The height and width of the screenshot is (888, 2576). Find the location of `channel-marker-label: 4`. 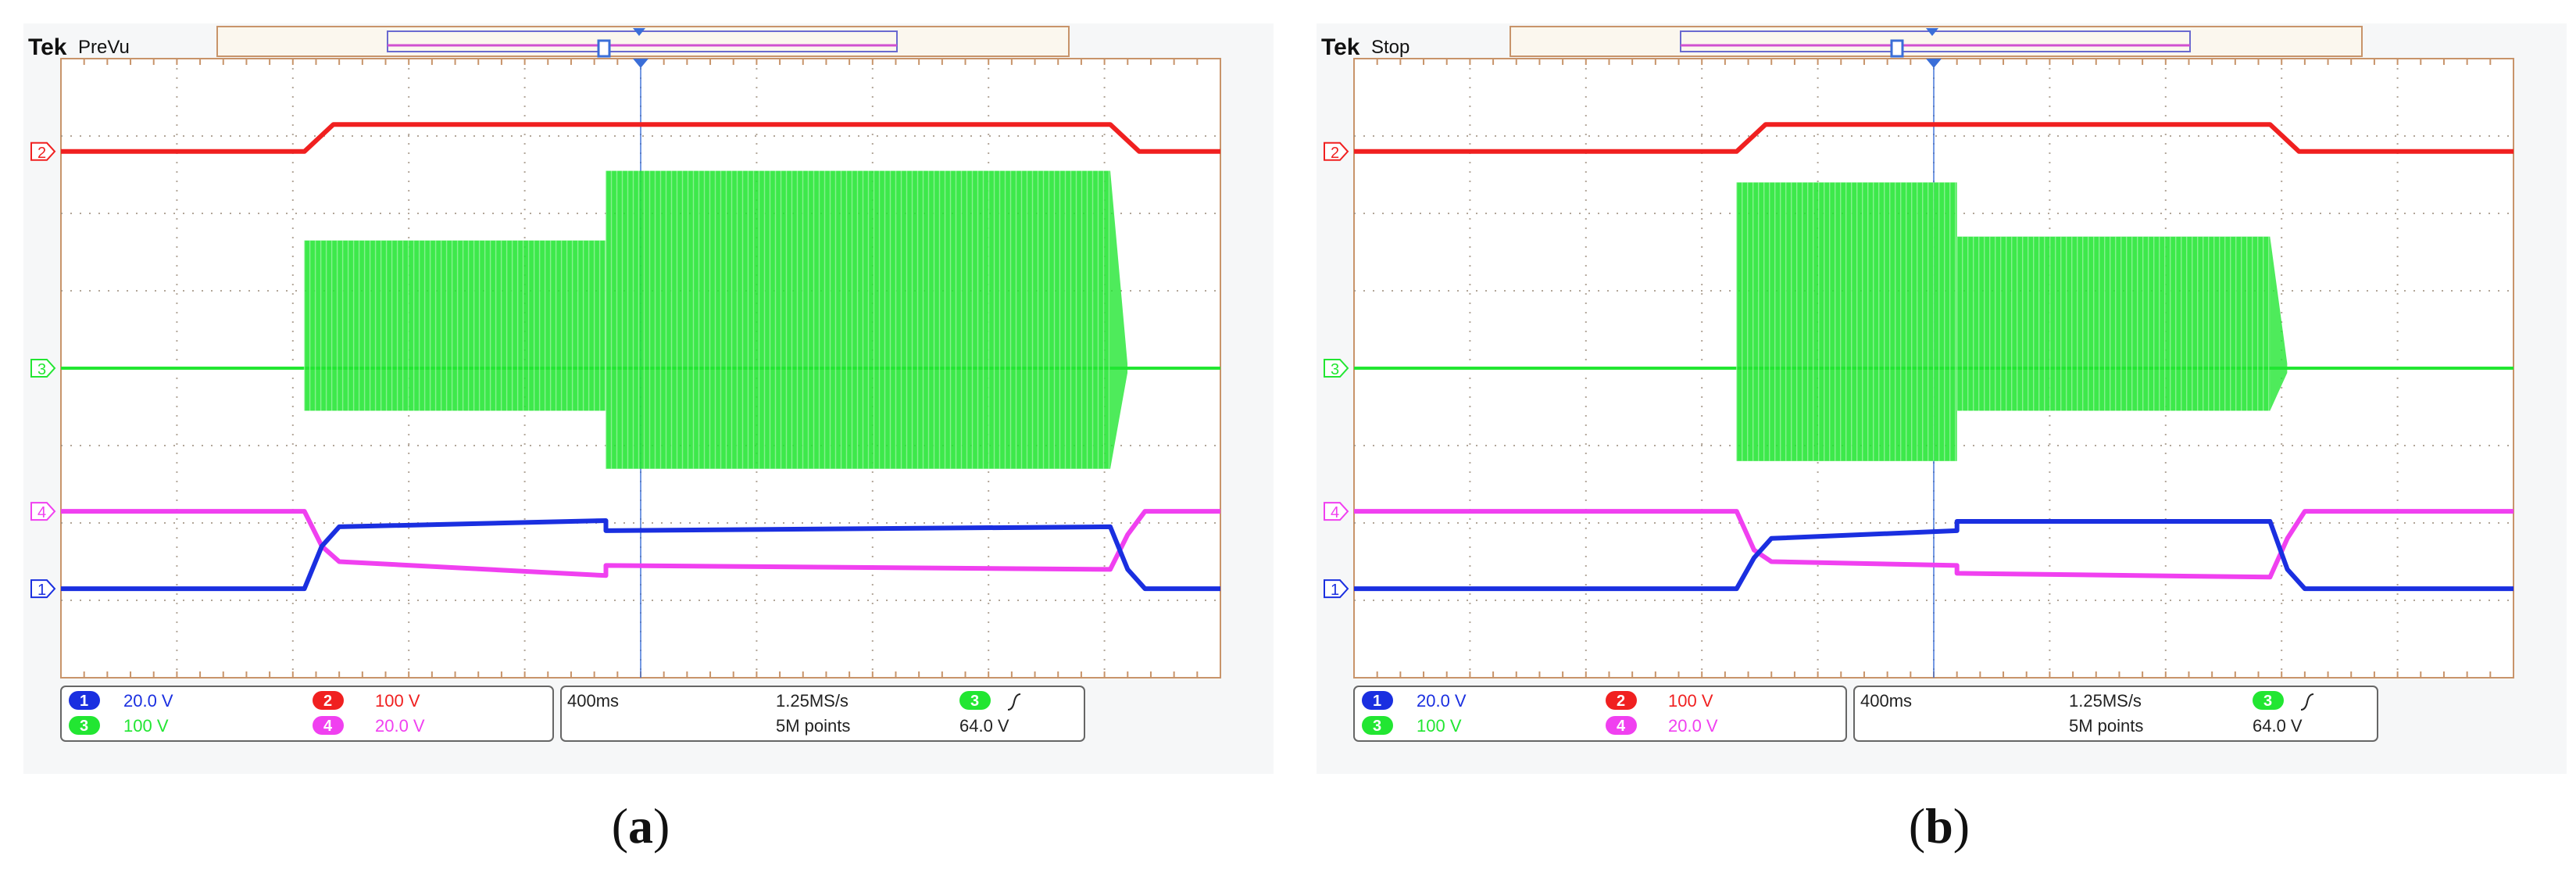

channel-marker-label: 4 is located at coordinates (42, 512).